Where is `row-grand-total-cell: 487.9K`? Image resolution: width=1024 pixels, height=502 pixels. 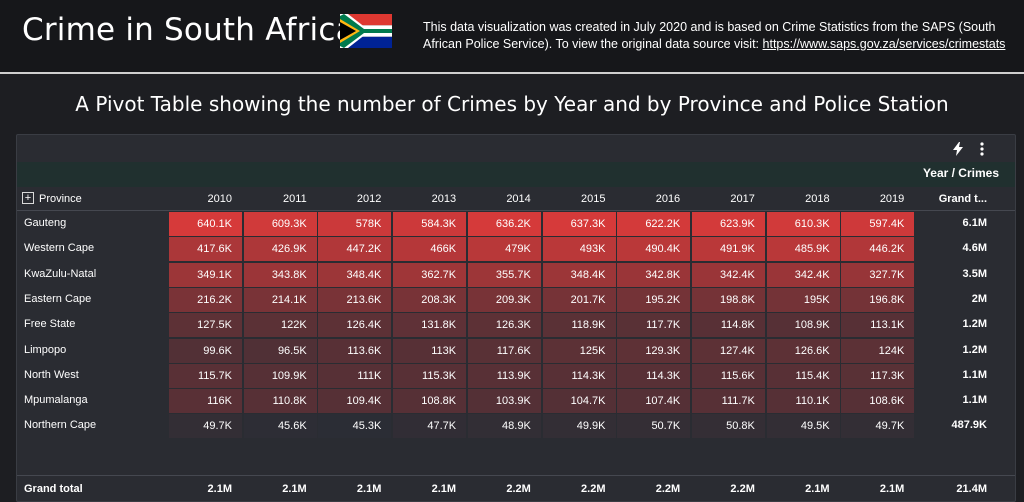 row-grand-total-cell: 487.9K is located at coordinates (969, 425).